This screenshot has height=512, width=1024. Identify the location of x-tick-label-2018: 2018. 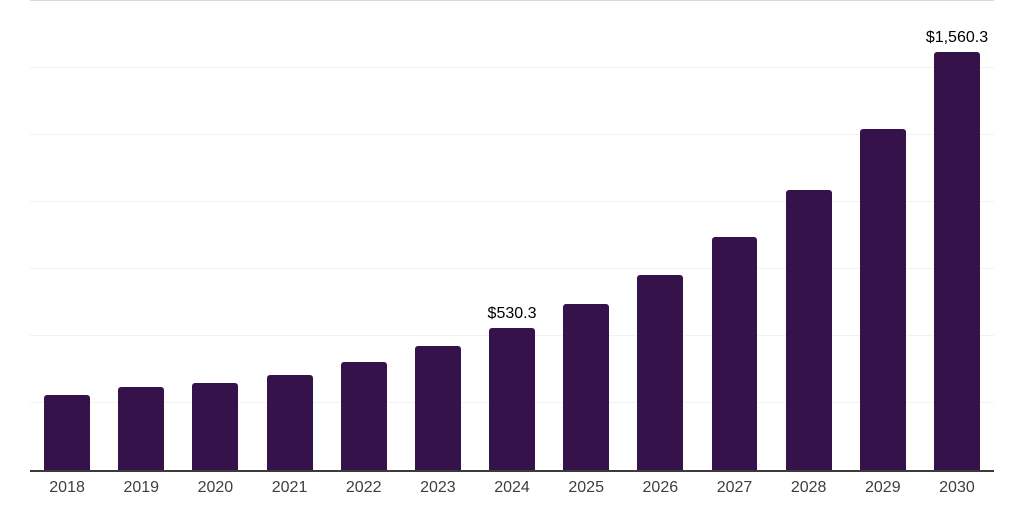
(67, 487).